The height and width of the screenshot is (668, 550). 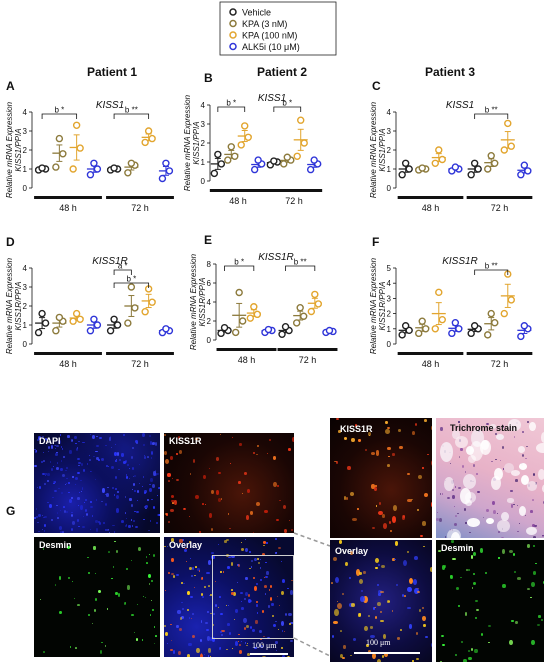 What do you see at coordinates (389, 150) in the screenshot?
I see `y-tick-label: 2` at bounding box center [389, 150].